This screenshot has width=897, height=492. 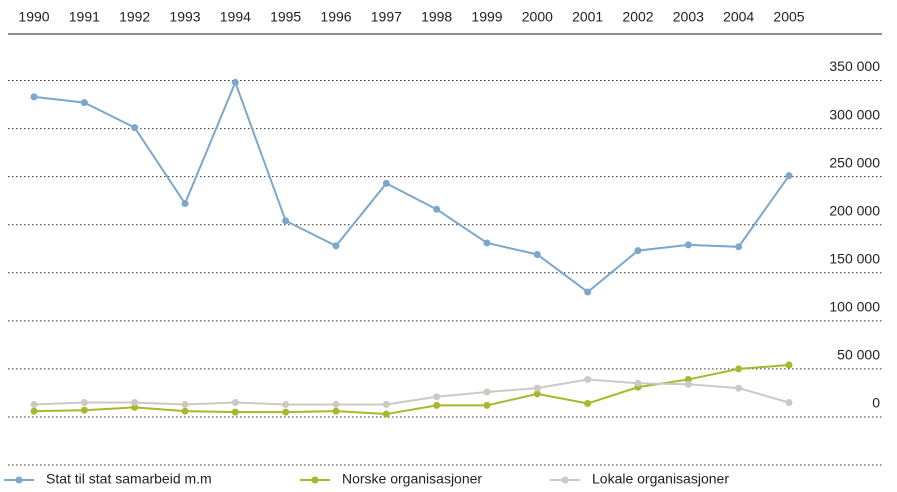 What do you see at coordinates (33, 17) in the screenshot?
I see `x-tick-label: 1990` at bounding box center [33, 17].